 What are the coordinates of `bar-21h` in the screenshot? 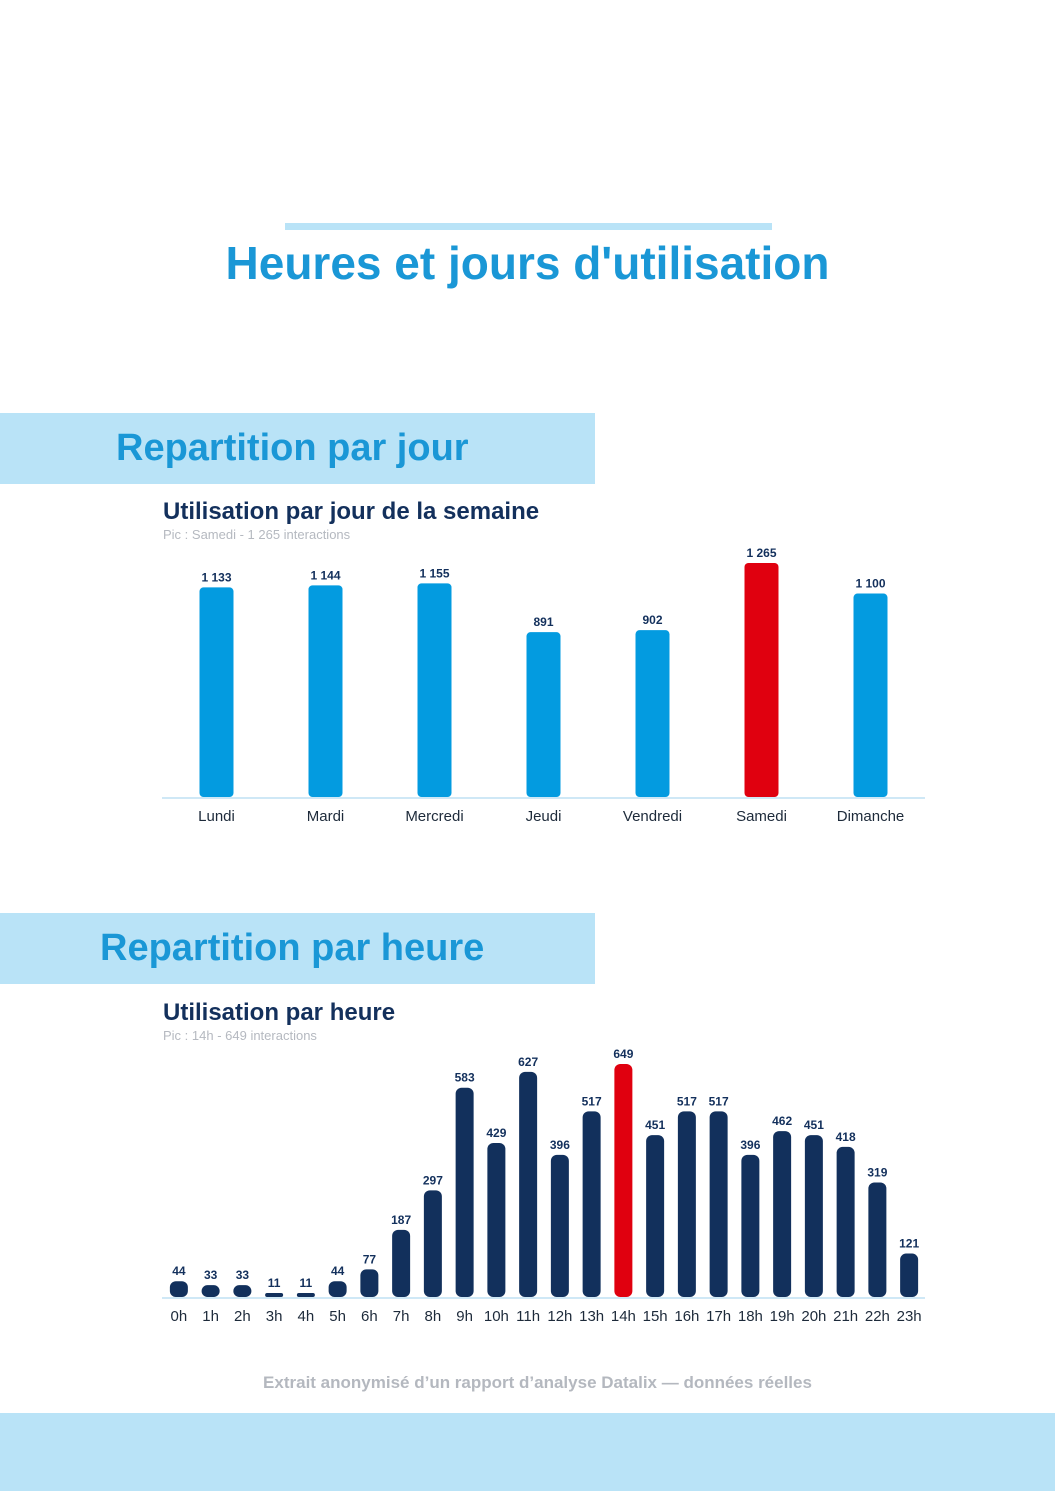 It's located at (845, 1221).